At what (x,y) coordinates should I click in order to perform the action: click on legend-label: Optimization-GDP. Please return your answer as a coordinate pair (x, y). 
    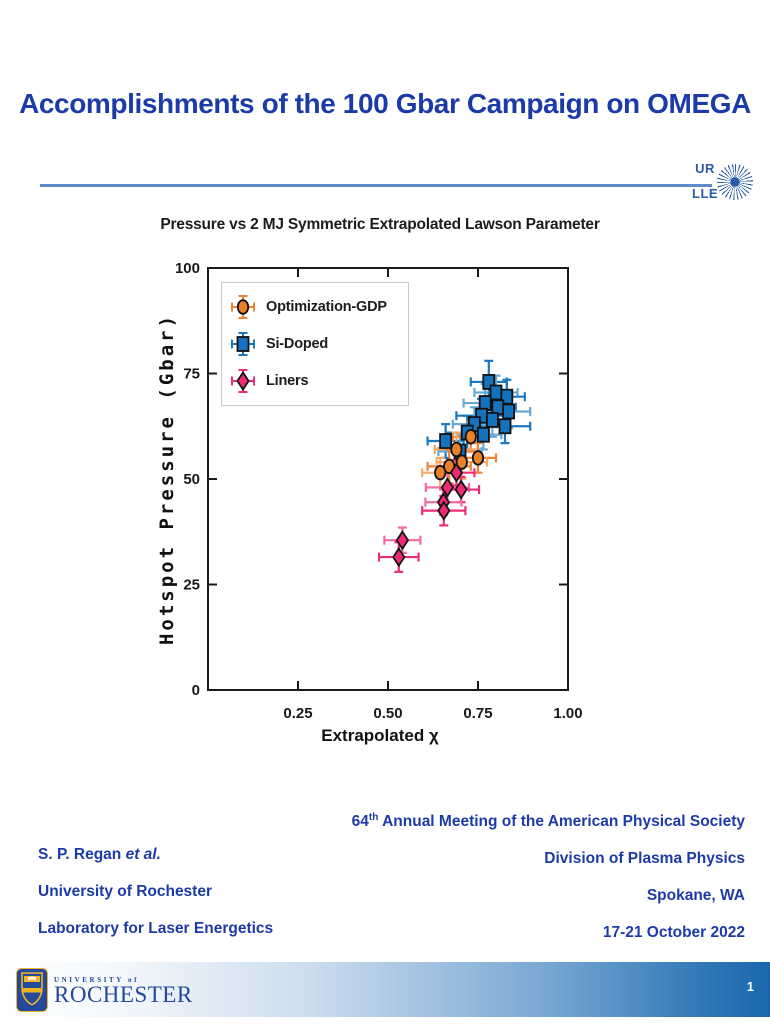
    Looking at the image, I should click on (326, 306).